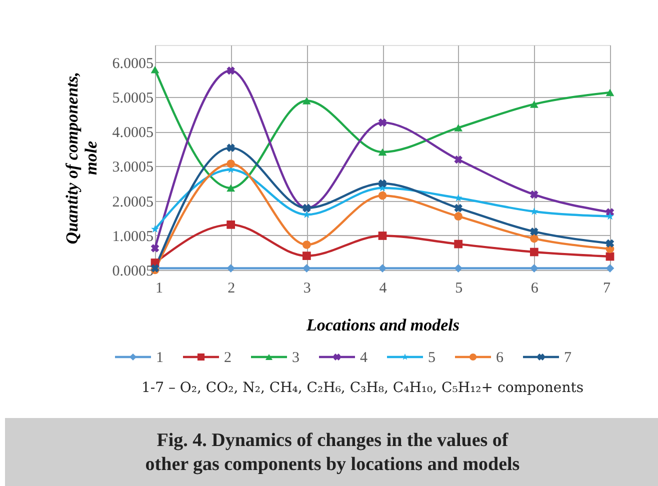 Image resolution: width=658 pixels, height=486 pixels. Describe the element at coordinates (133, 272) in the screenshot. I see `y-tick-label: 0.0005` at that location.